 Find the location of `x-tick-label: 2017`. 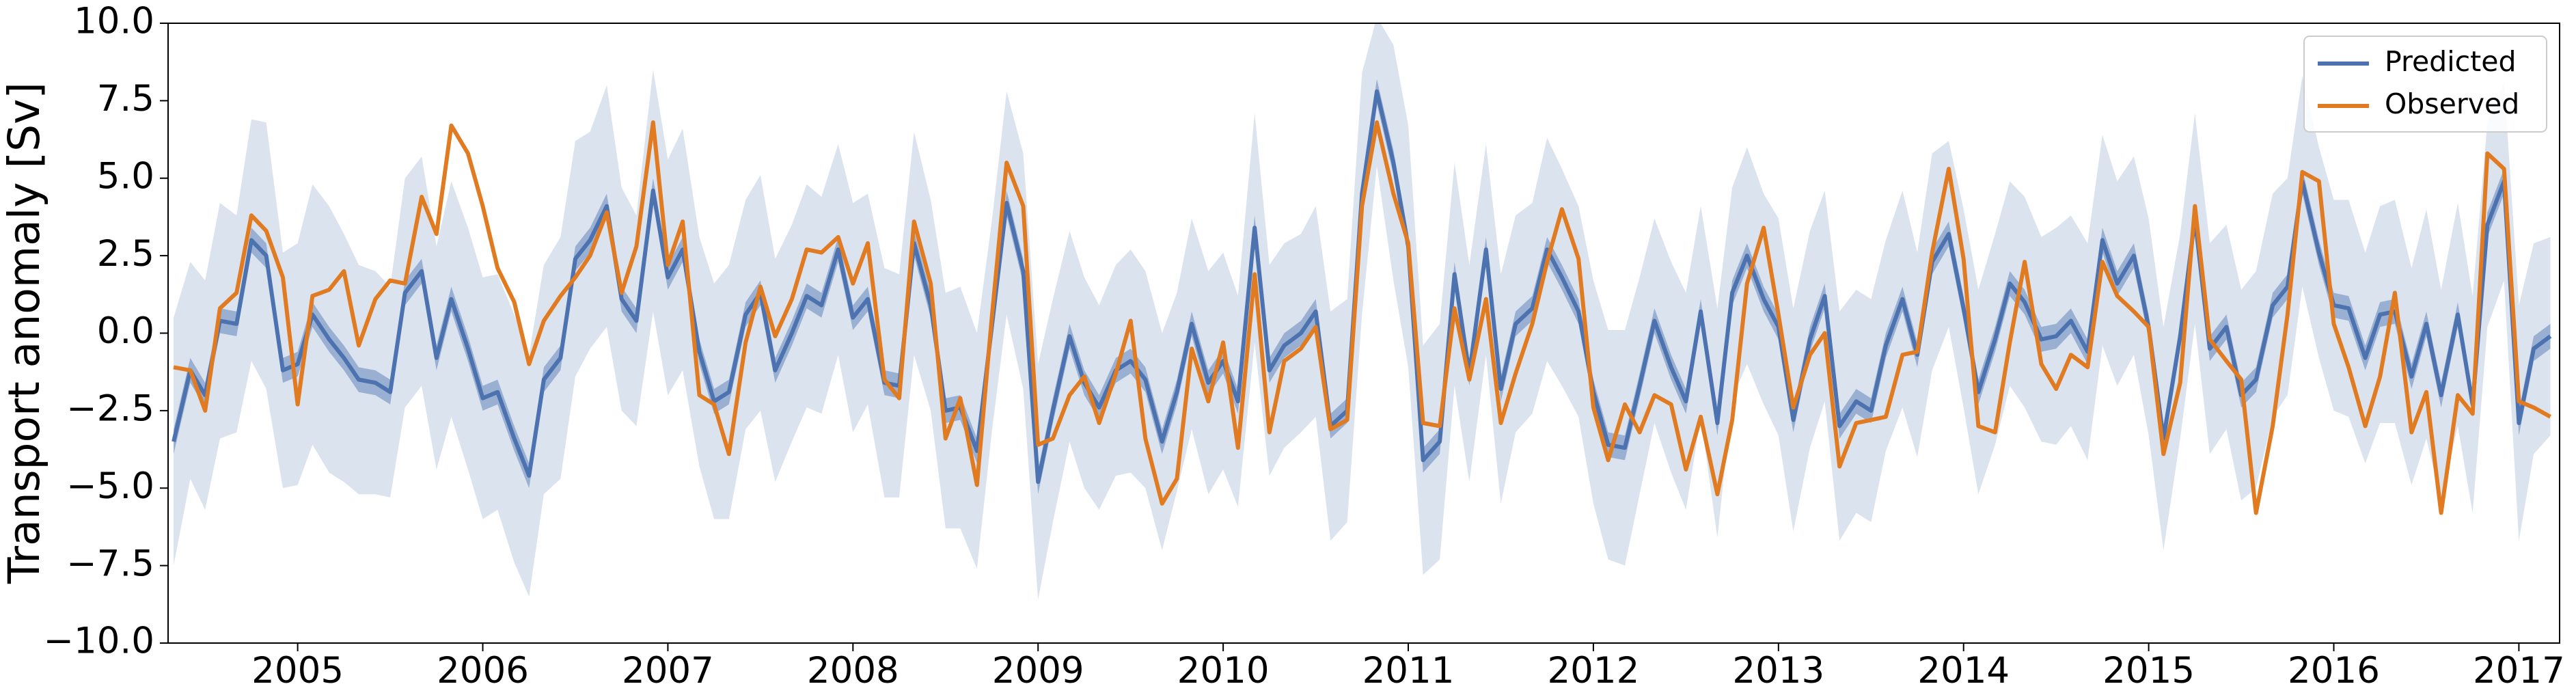

x-tick-label: 2017 is located at coordinates (2519, 671).